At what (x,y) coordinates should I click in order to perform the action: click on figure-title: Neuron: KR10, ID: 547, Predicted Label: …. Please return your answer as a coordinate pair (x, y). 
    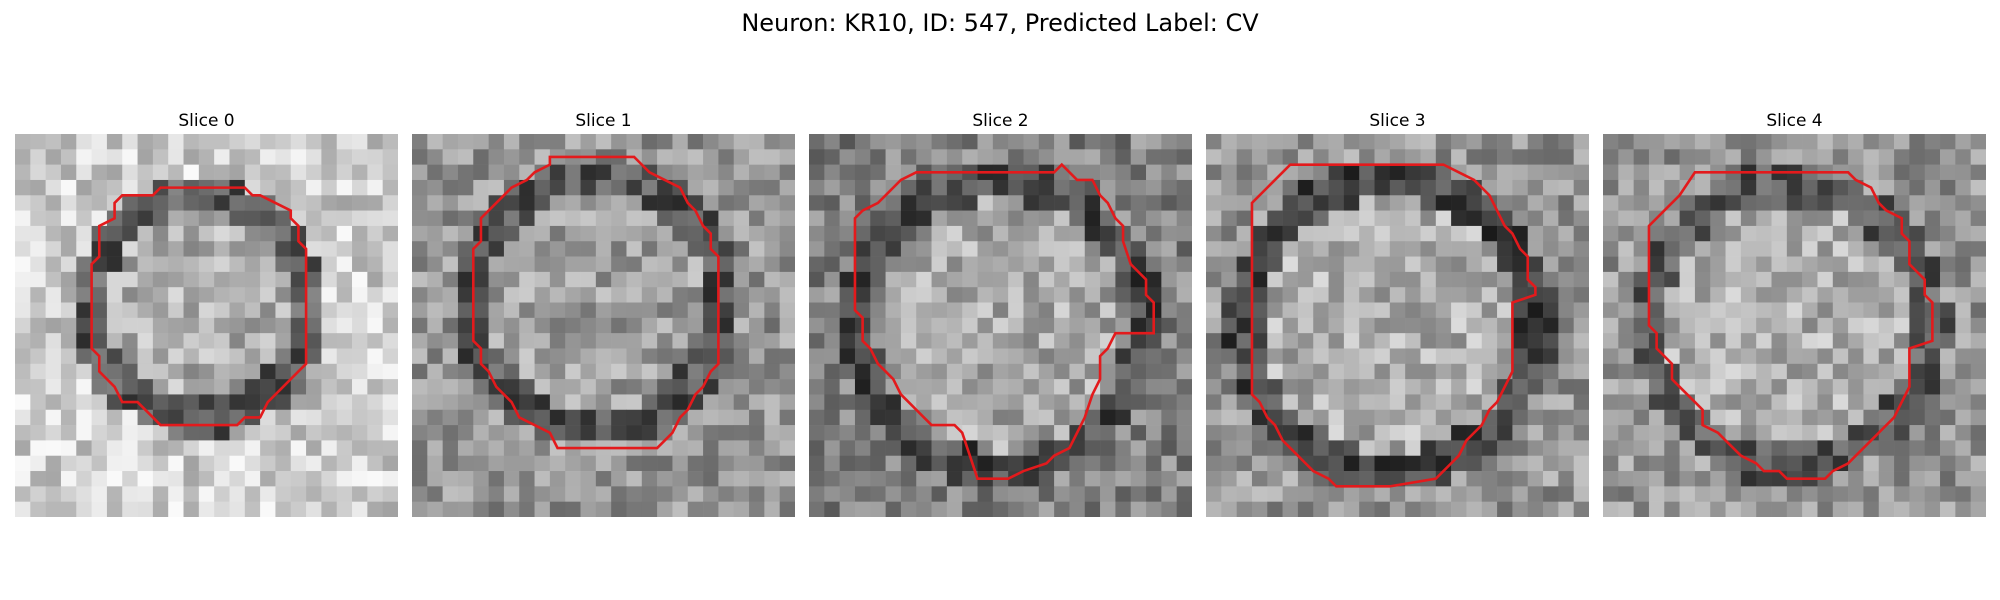
    Looking at the image, I should click on (1000, 23).